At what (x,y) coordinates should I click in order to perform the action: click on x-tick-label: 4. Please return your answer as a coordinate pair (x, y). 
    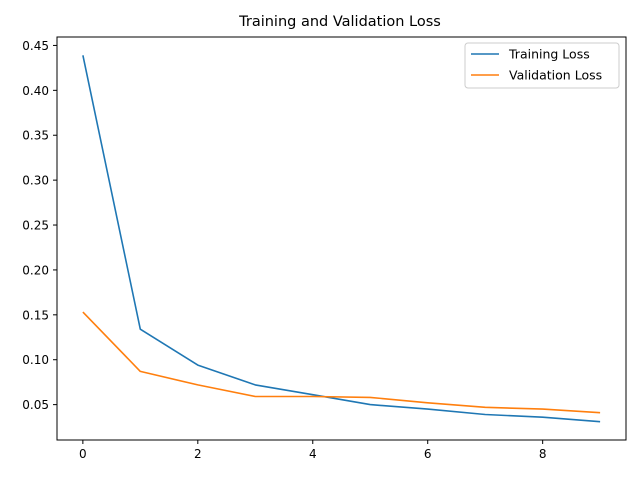
    Looking at the image, I should click on (313, 454).